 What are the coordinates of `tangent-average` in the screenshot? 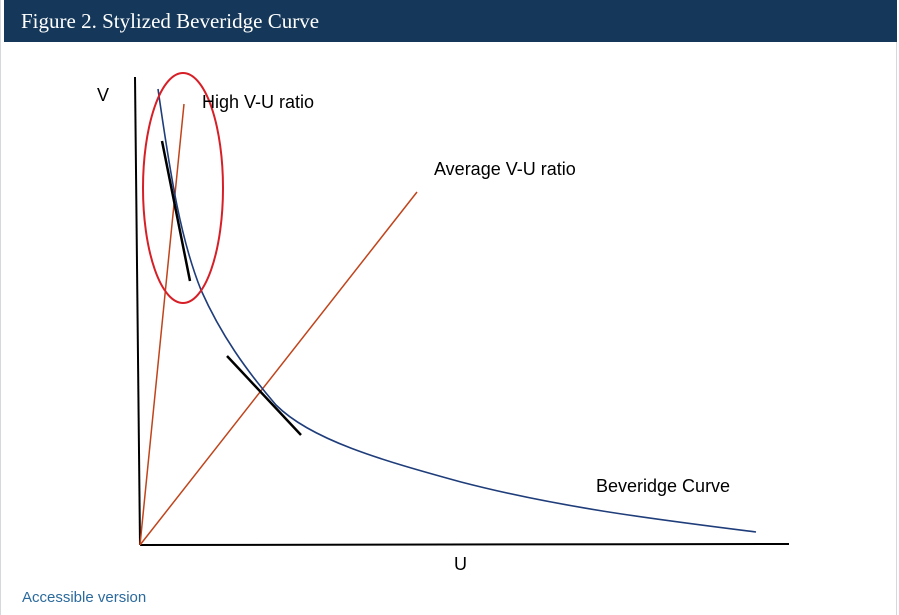 It's located at (264, 395).